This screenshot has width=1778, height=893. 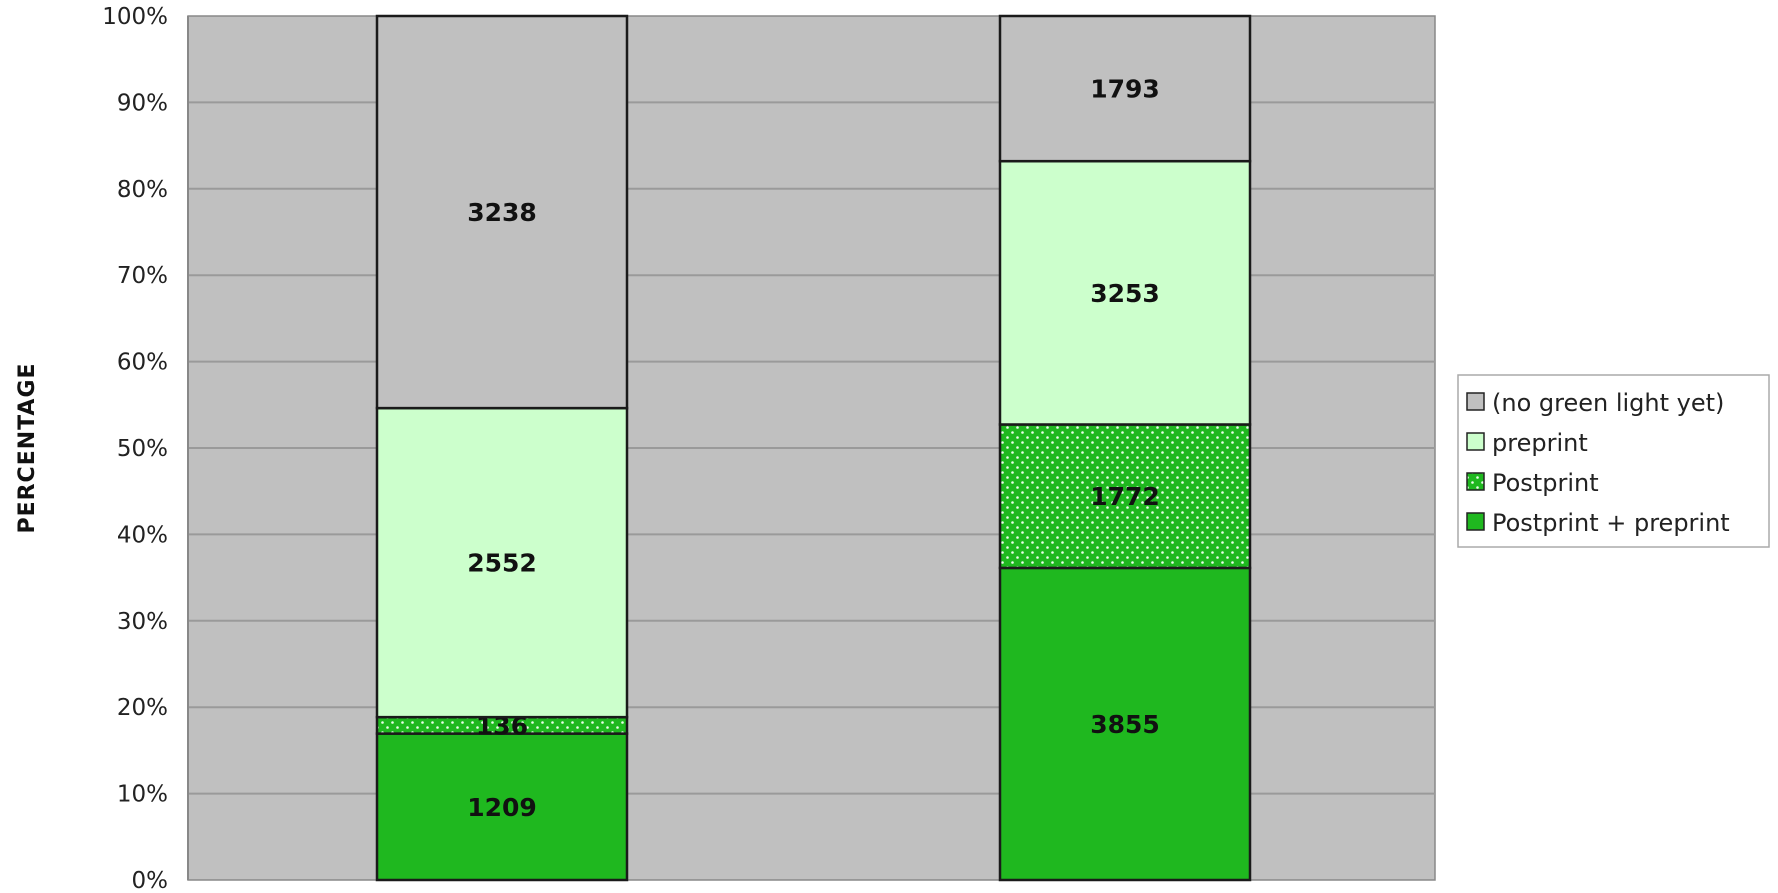 I want to click on data-label: 3238, so click(x=502, y=212).